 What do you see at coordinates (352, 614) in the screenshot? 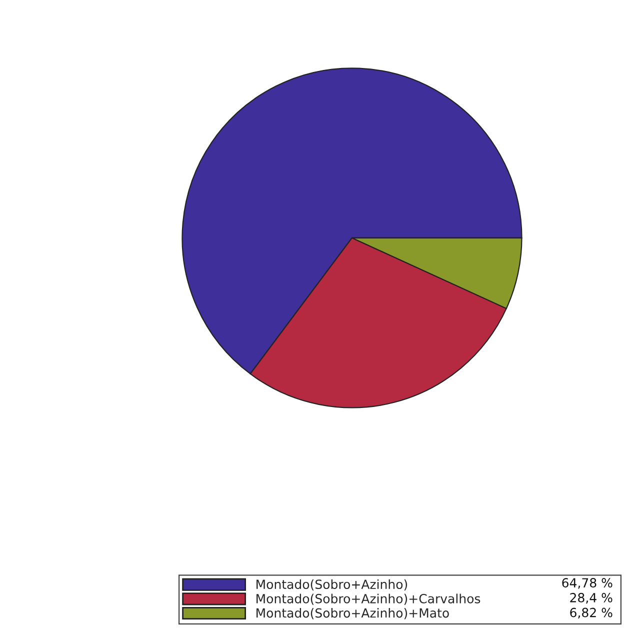
I see `legend-label: Montado(Sobro+Azinho)+Mato` at bounding box center [352, 614].